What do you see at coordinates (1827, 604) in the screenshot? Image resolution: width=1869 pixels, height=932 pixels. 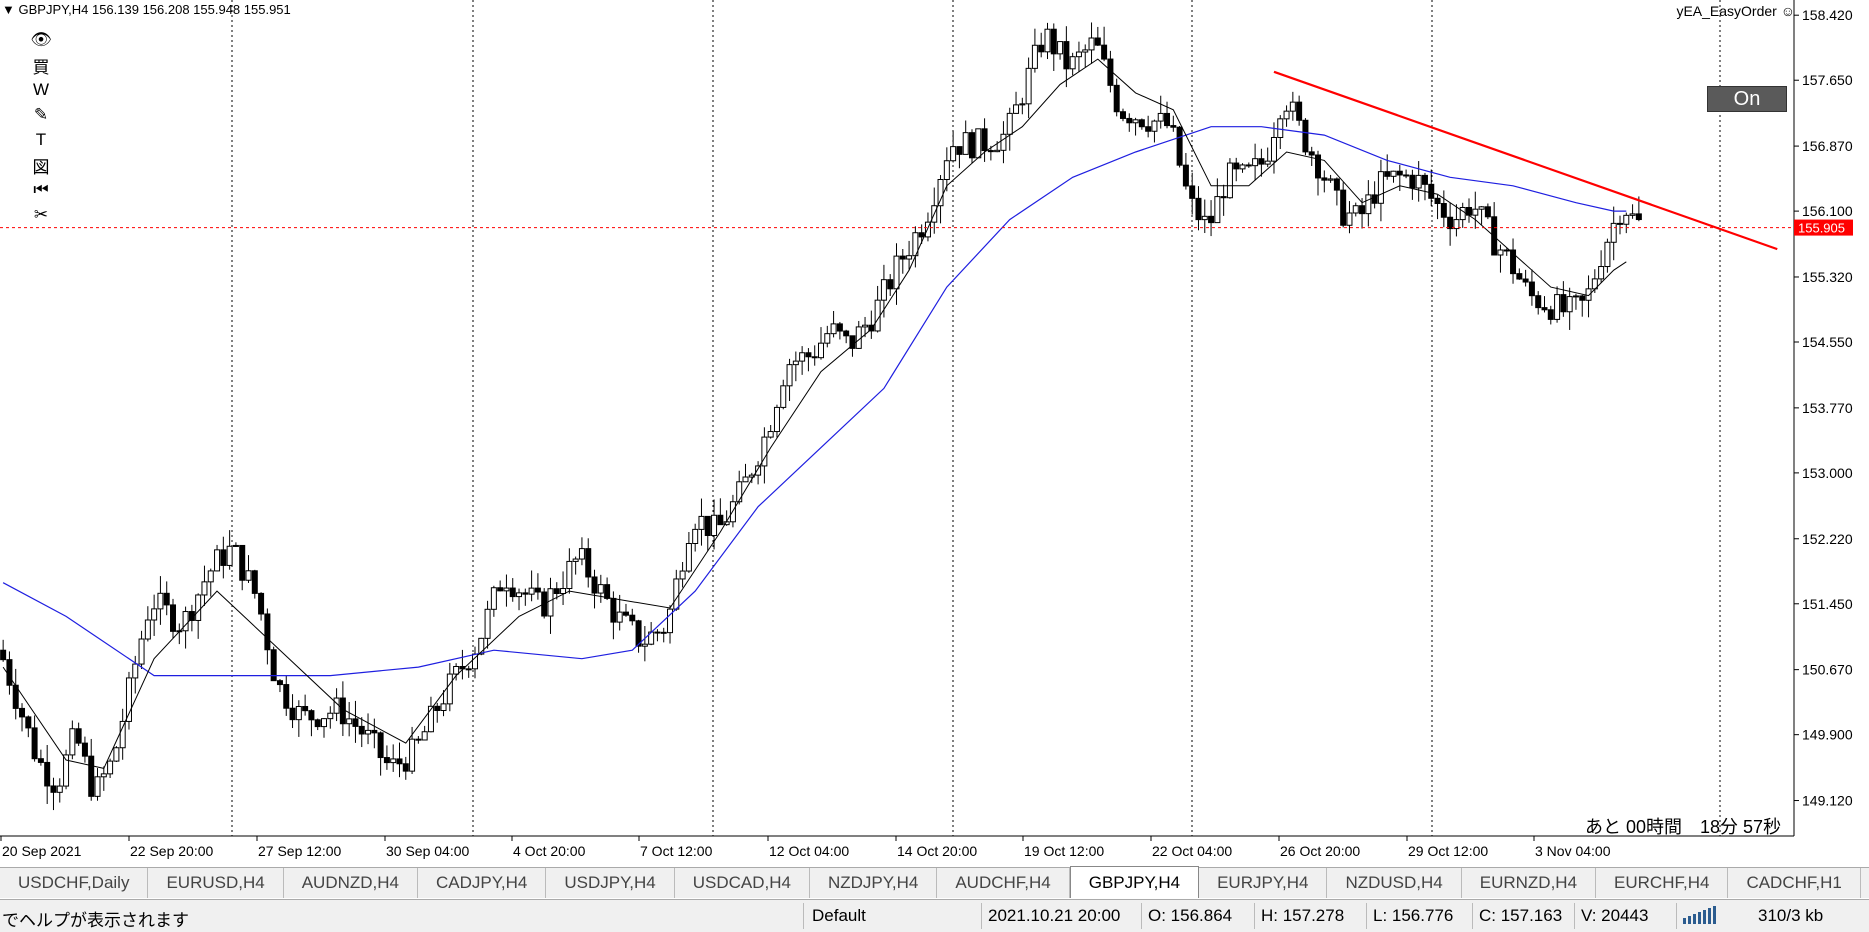 I see `y-tick-label: 151.450` at bounding box center [1827, 604].